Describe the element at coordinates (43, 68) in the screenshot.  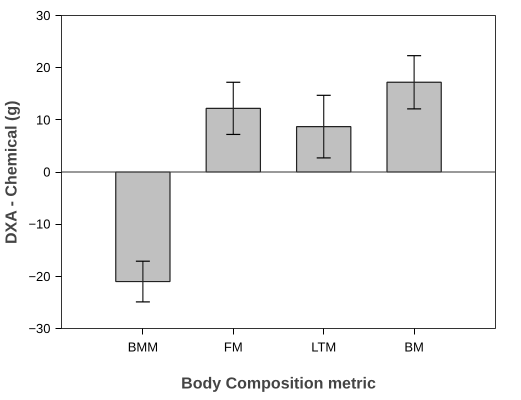
I see `y-tick-label: 20` at that location.